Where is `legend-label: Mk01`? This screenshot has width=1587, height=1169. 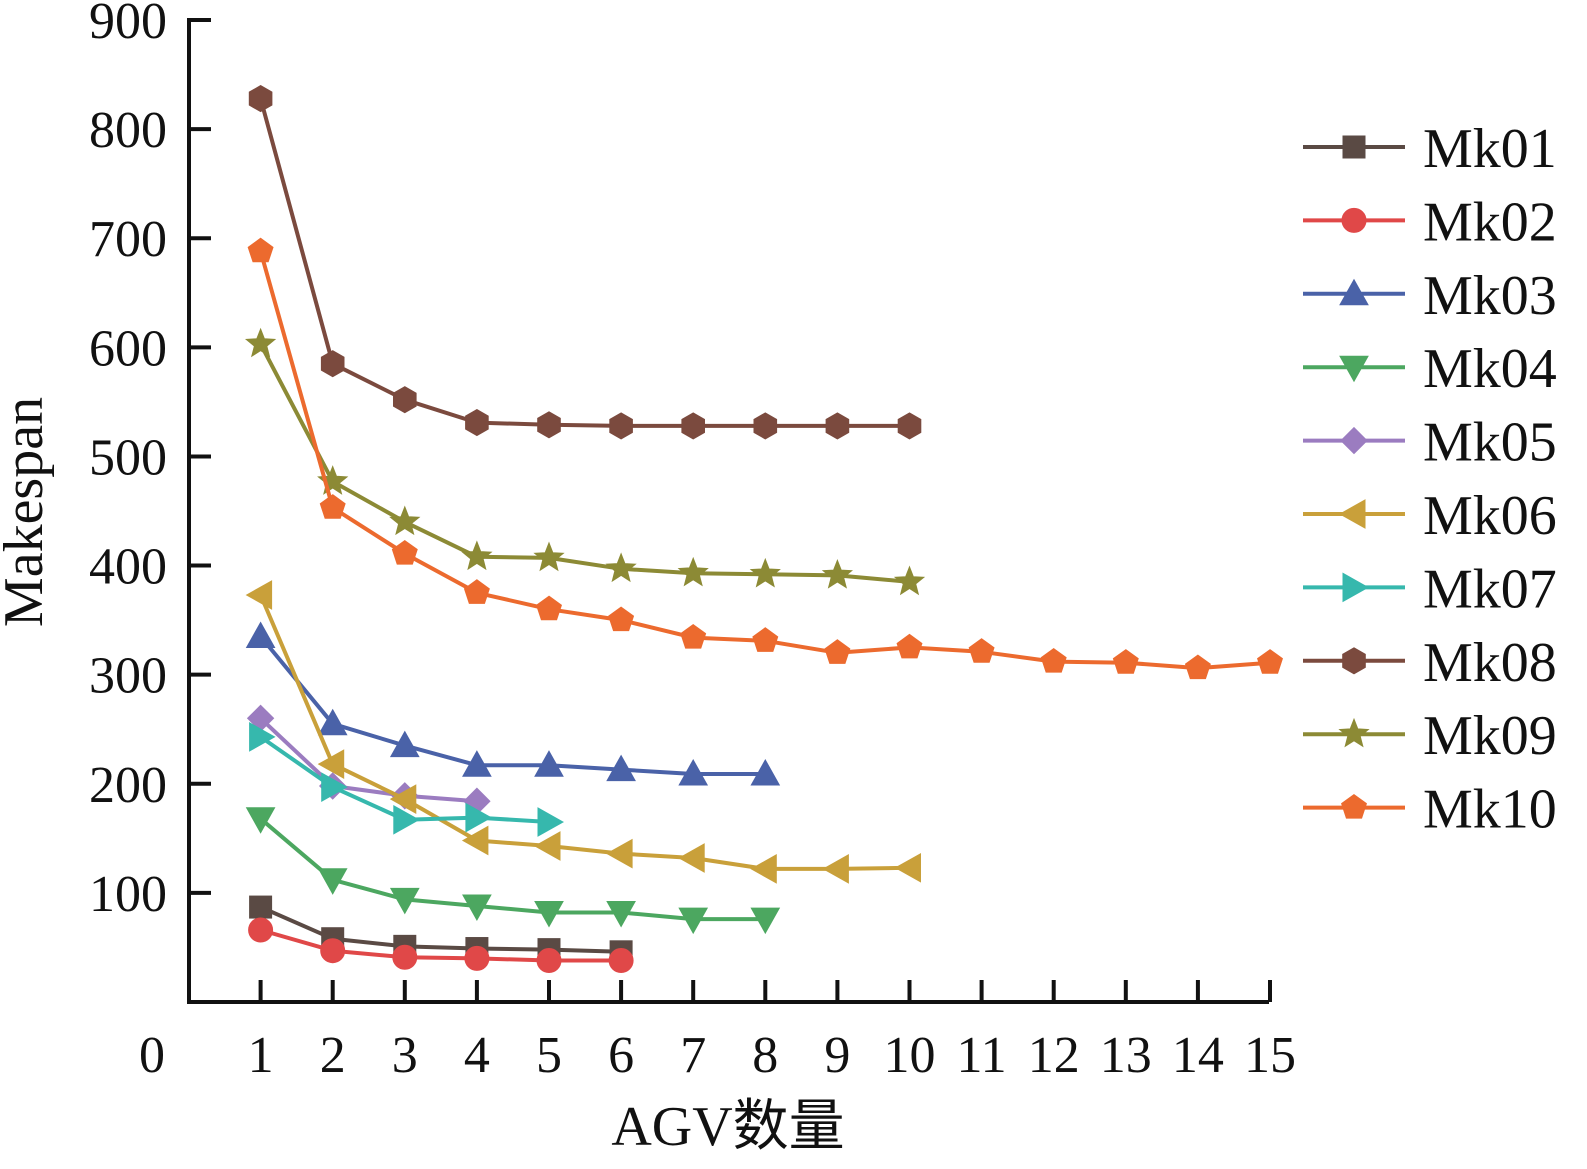 legend-label: Mk01 is located at coordinates (1490, 149).